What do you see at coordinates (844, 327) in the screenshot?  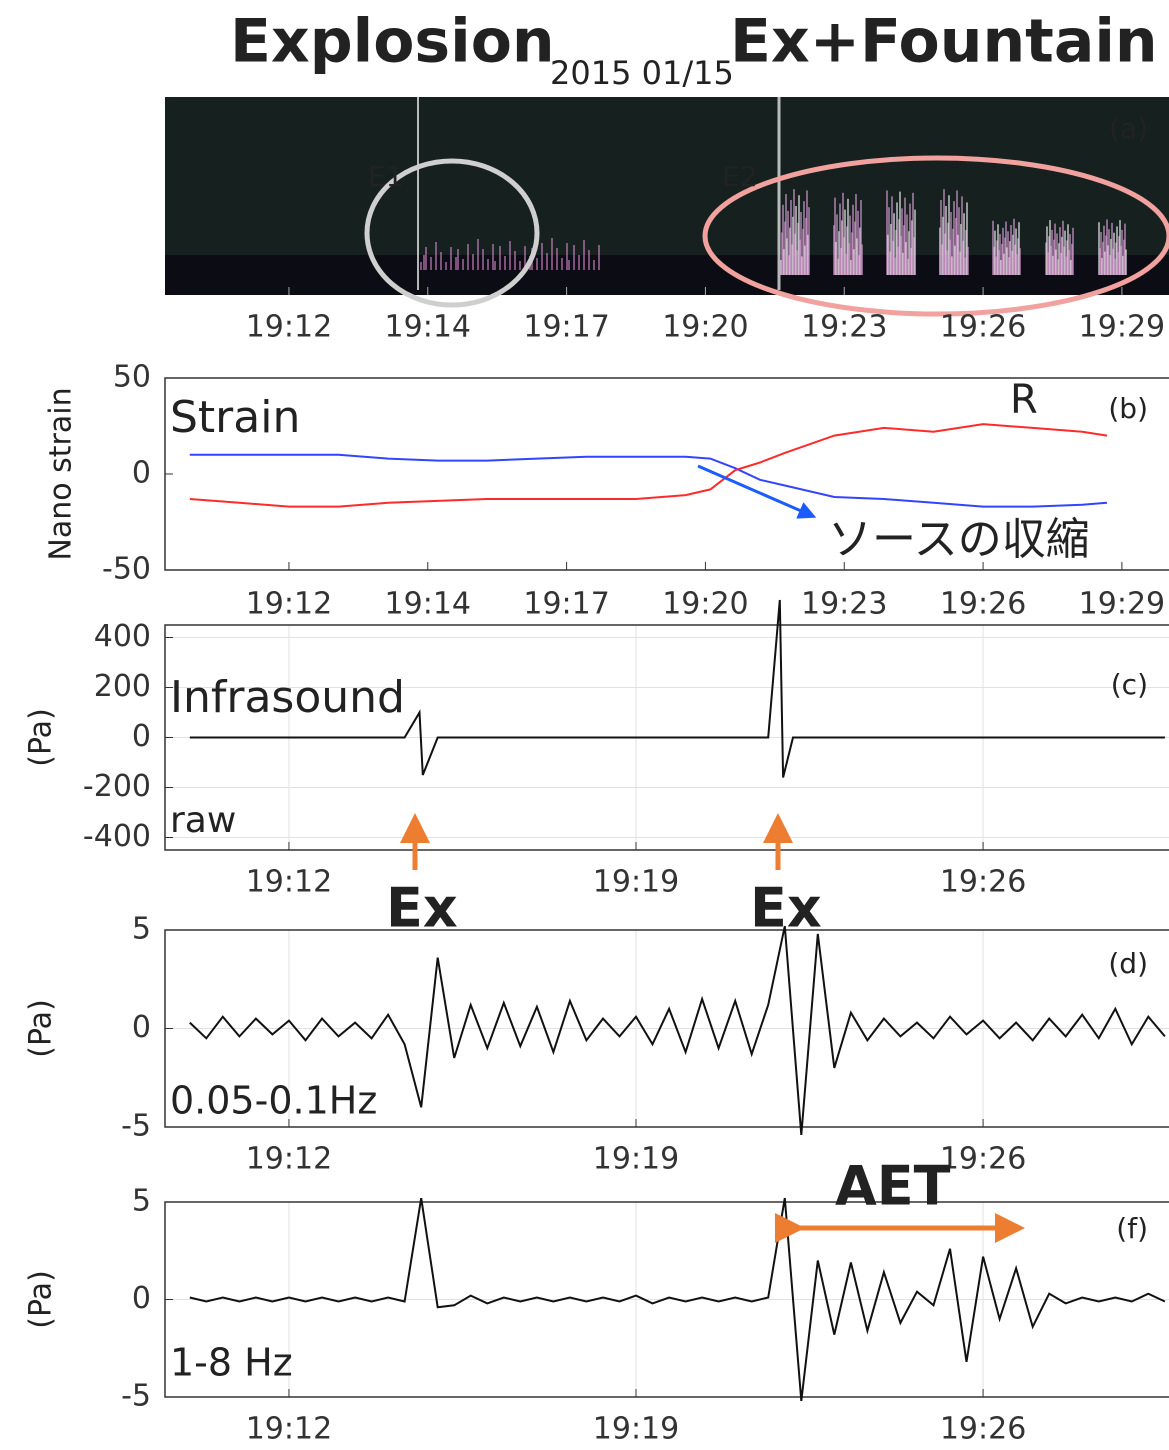 I see `x-tick-label: 19:23` at bounding box center [844, 327].